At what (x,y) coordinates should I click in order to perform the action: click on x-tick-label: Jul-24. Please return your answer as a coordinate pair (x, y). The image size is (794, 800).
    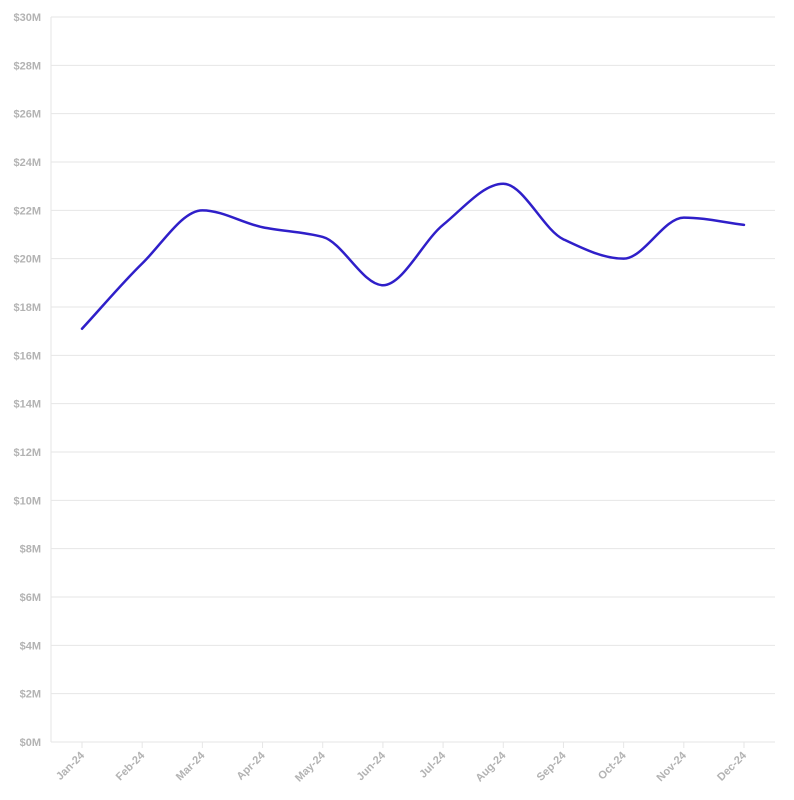
    Looking at the image, I should click on (433, 765).